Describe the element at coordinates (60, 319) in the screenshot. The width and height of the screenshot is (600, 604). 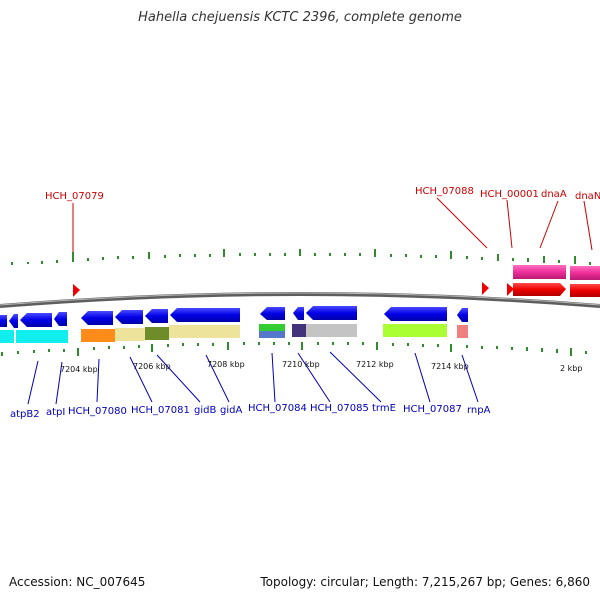
I see `gene-atpi2-arrow` at that location.